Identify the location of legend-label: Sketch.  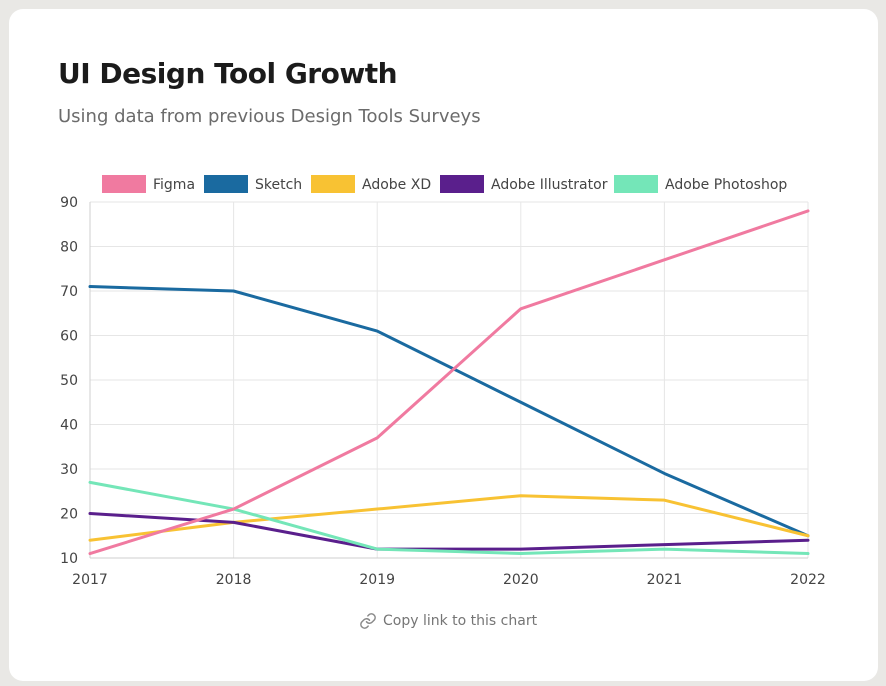
(278, 185).